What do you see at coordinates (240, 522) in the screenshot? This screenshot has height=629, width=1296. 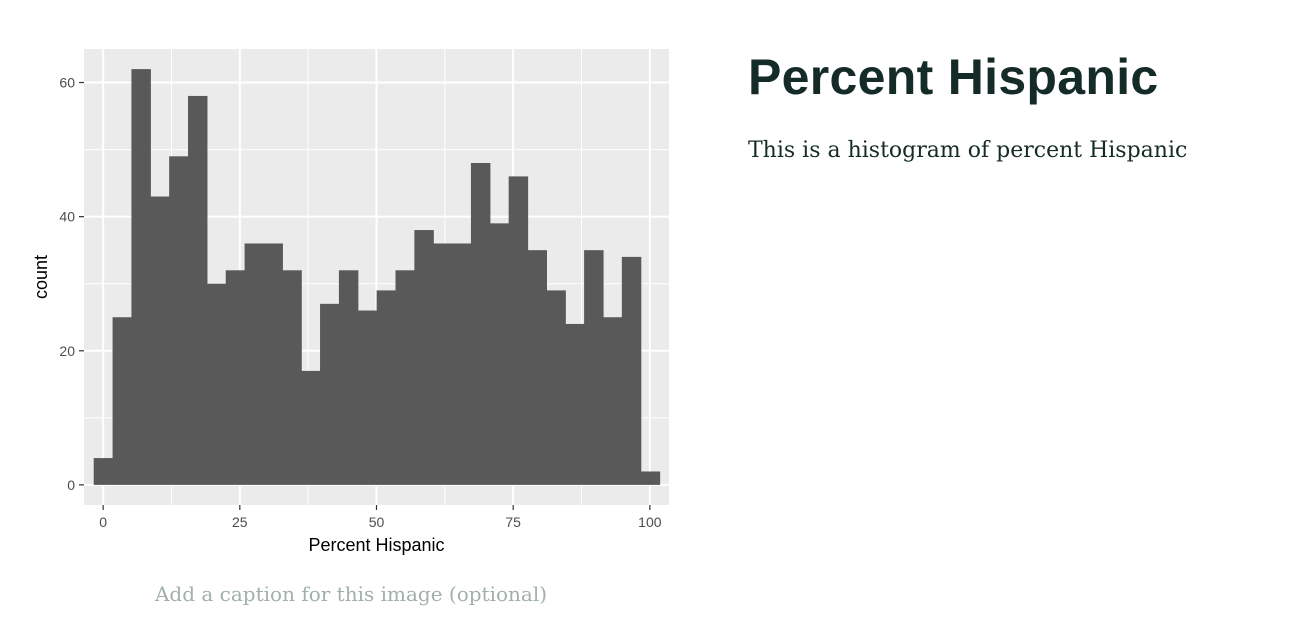 I see `x-tick-label: 25` at bounding box center [240, 522].